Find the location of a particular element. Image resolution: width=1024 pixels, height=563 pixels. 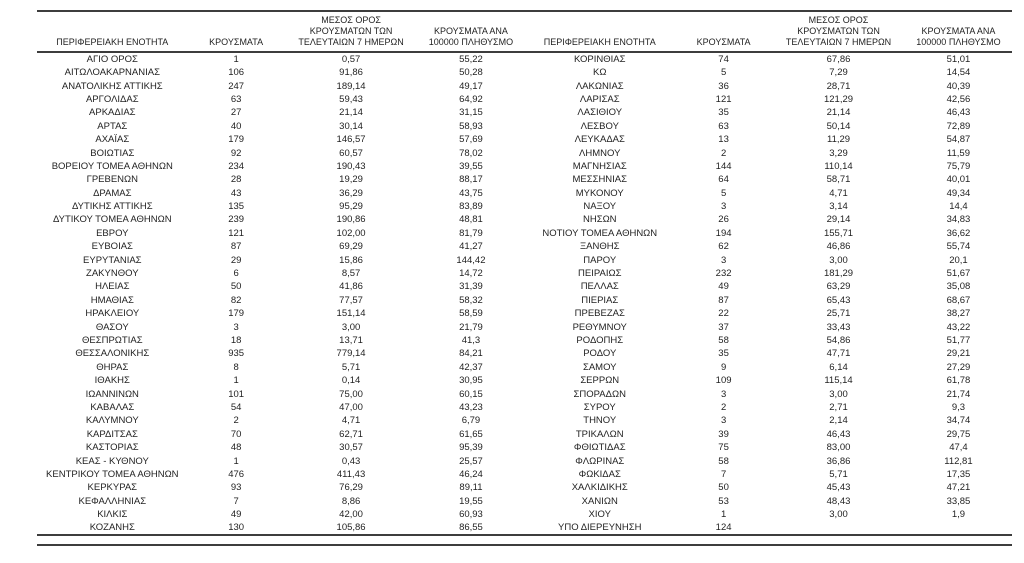

cases-cell: 40 is located at coordinates (236, 126).